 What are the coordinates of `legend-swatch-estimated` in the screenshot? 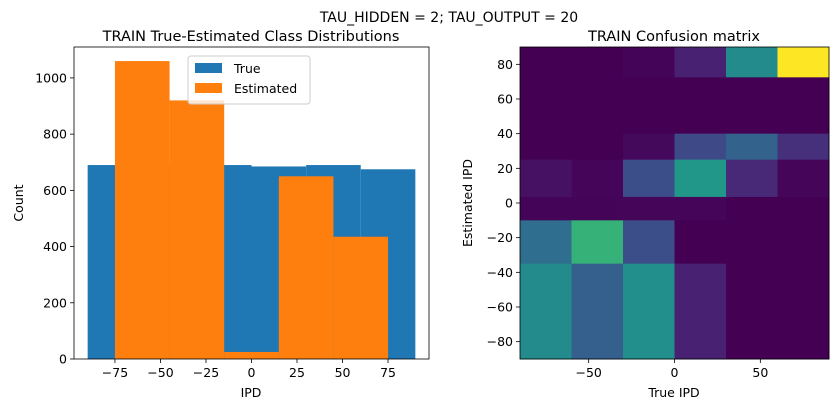 It's located at (208, 88).